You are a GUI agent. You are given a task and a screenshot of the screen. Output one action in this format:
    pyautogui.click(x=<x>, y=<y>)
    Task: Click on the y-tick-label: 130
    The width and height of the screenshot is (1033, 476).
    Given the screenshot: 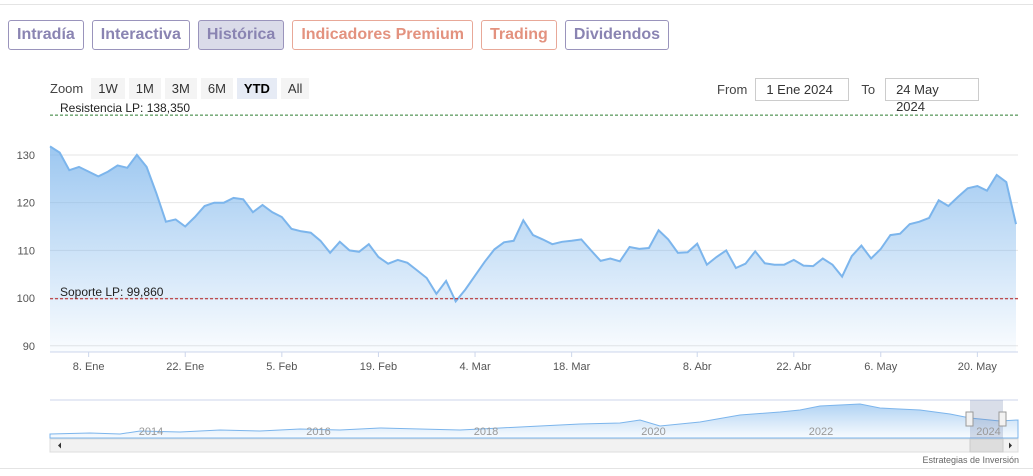 What is the action you would take?
    pyautogui.click(x=26, y=156)
    